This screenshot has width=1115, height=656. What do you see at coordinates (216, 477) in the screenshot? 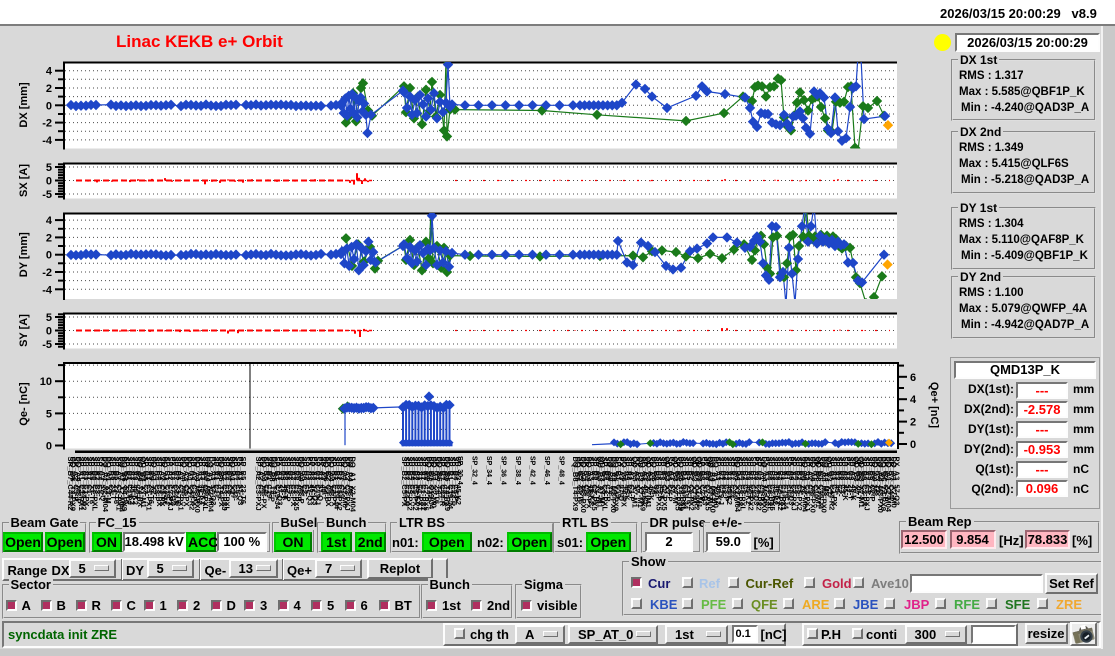
I see `svg-text: SP_A1_C1-` at bounding box center [216, 477].